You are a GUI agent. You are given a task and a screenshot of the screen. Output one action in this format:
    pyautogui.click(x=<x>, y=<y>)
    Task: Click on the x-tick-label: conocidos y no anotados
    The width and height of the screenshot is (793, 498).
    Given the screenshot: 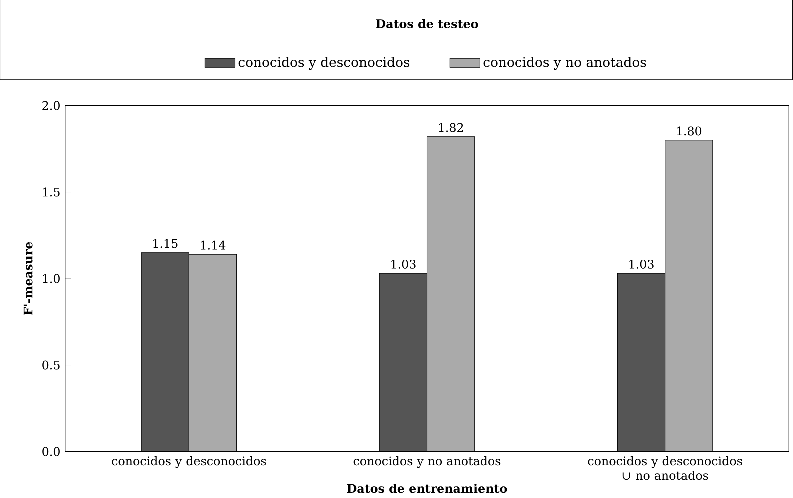 What is the action you would take?
    pyautogui.click(x=427, y=462)
    